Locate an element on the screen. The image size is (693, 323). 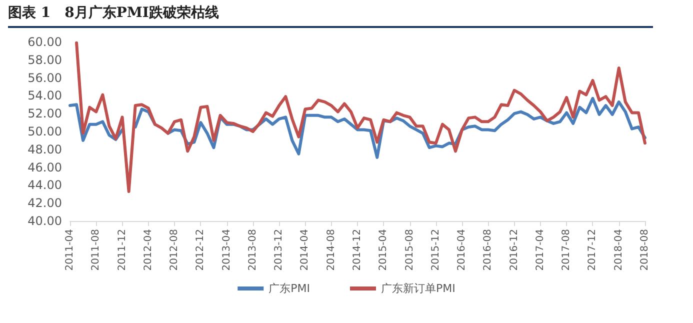
x-tick-label: 2012-04 is located at coordinates (148, 250).